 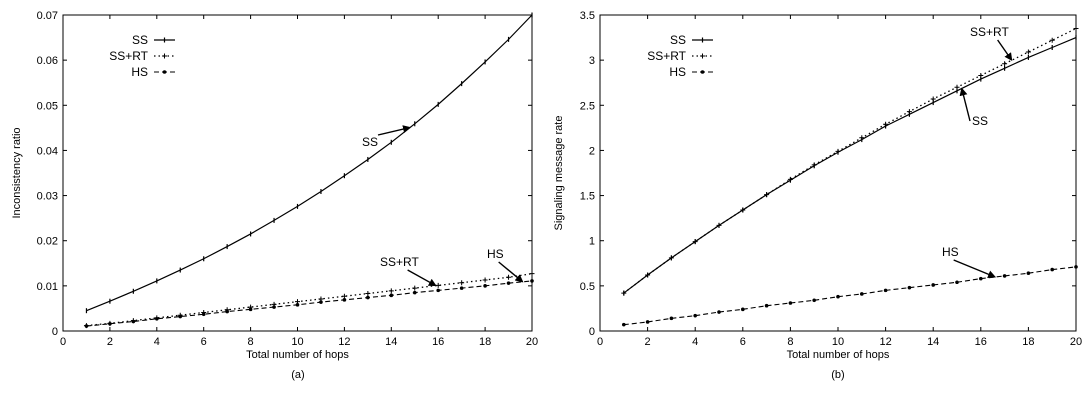 I want to click on y-tick-label: 2.5, so click(x=587, y=106).